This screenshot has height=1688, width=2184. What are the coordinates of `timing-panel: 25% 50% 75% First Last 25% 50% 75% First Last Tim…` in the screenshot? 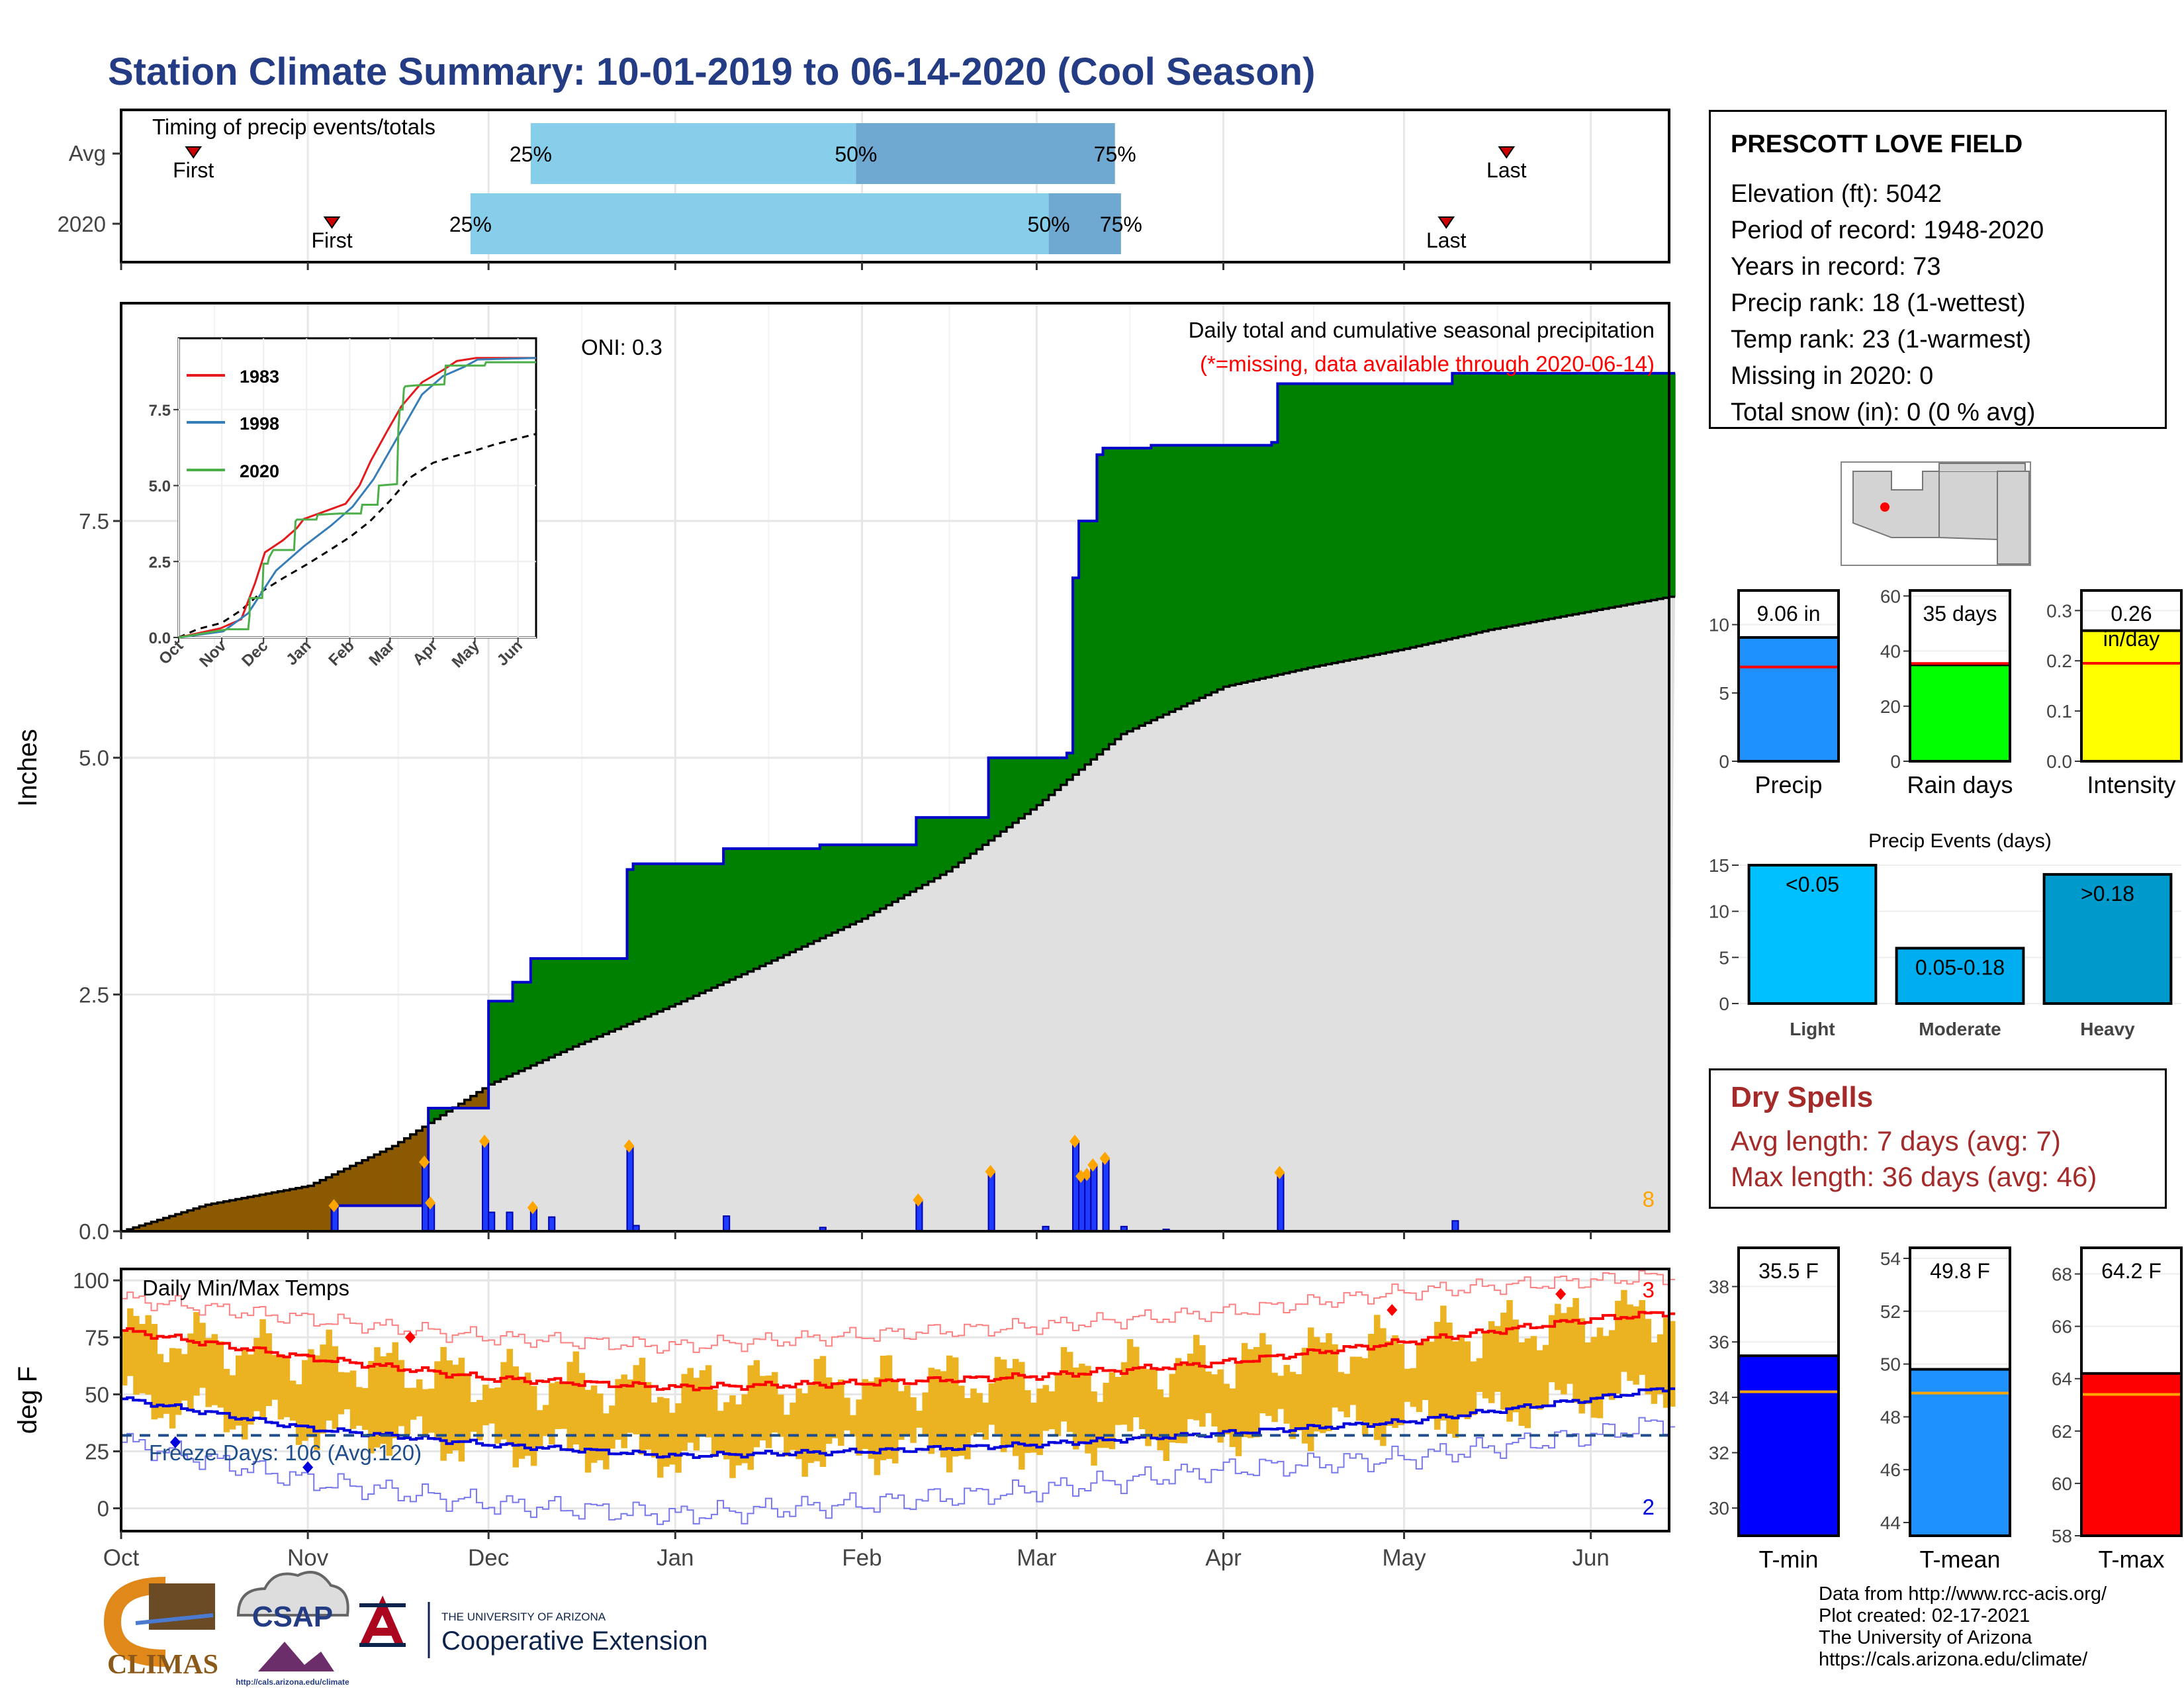 It's located at (864, 189).